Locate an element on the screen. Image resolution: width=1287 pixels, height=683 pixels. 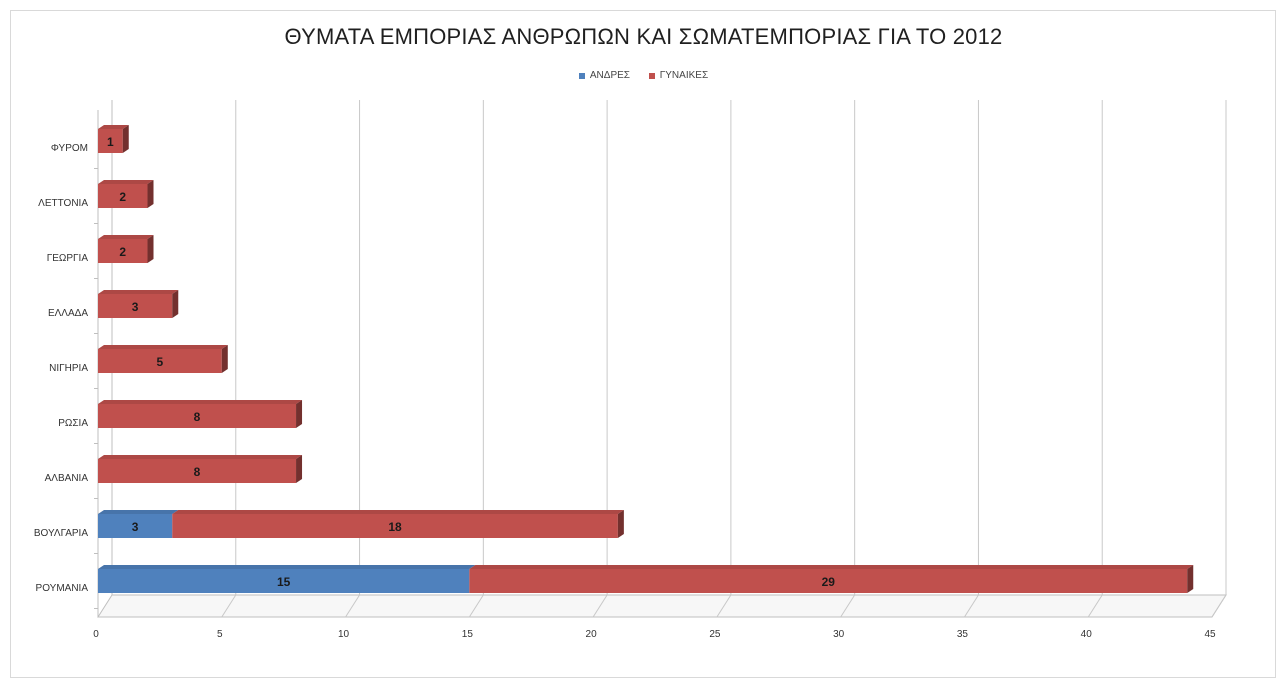
category-label: ΡΩΣΙΑ is located at coordinates (73, 423).